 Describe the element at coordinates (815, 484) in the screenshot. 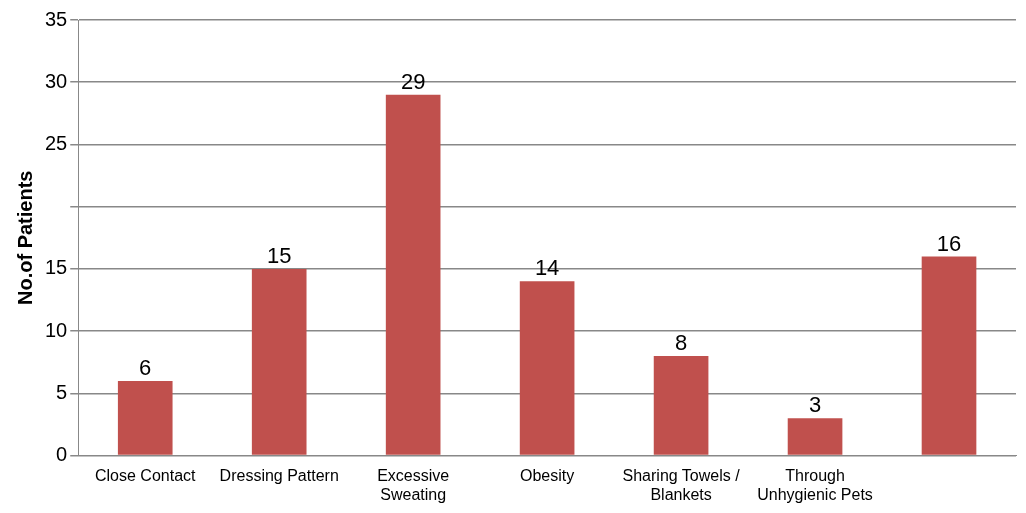

I see `x-tick-label: Through Unhygienic Pets` at that location.